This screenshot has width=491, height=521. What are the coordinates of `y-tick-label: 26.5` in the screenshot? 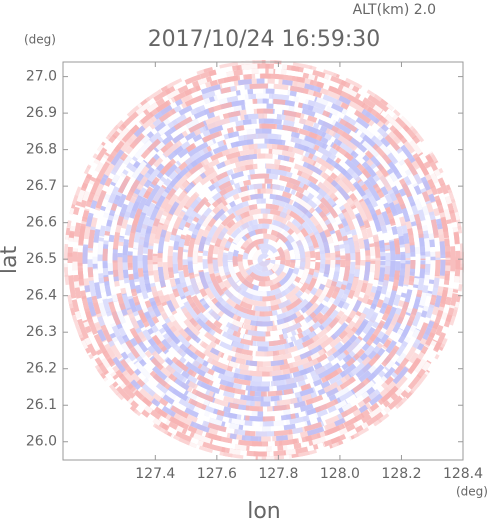 It's located at (41, 259).